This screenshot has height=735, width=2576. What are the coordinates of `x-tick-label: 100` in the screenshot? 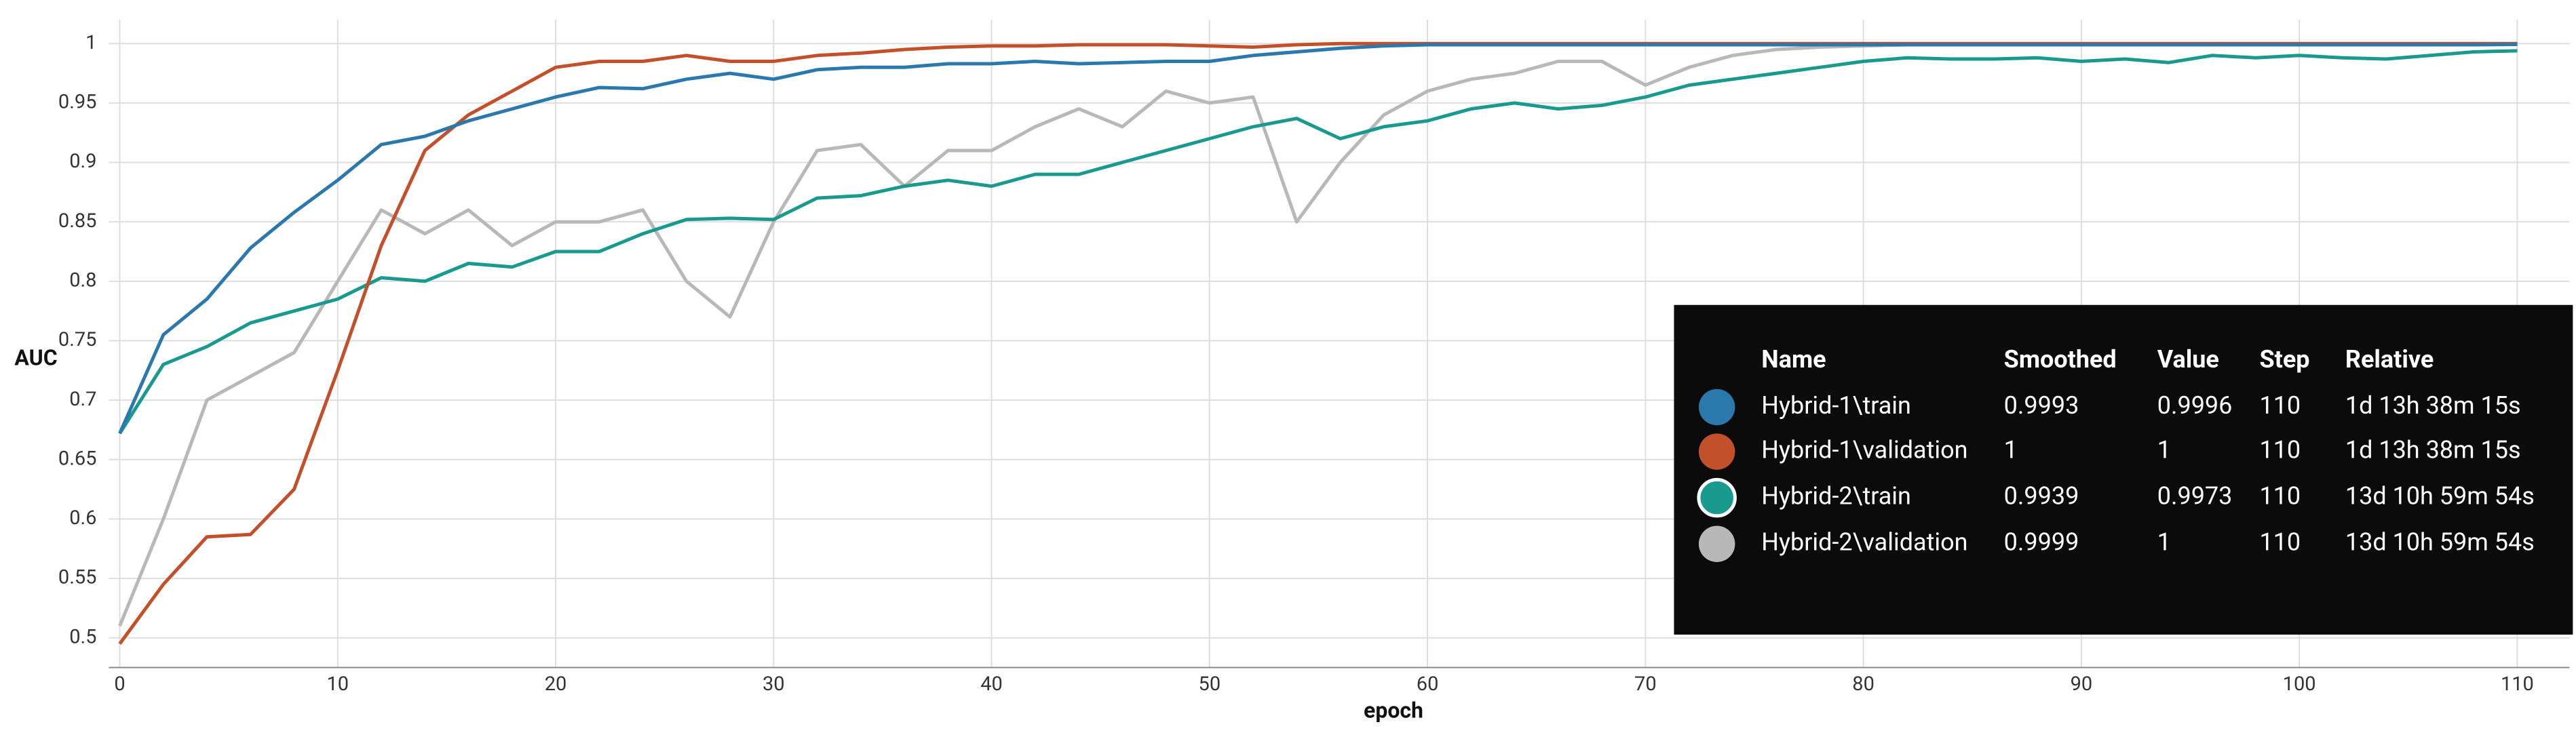 It's located at (2299, 684).